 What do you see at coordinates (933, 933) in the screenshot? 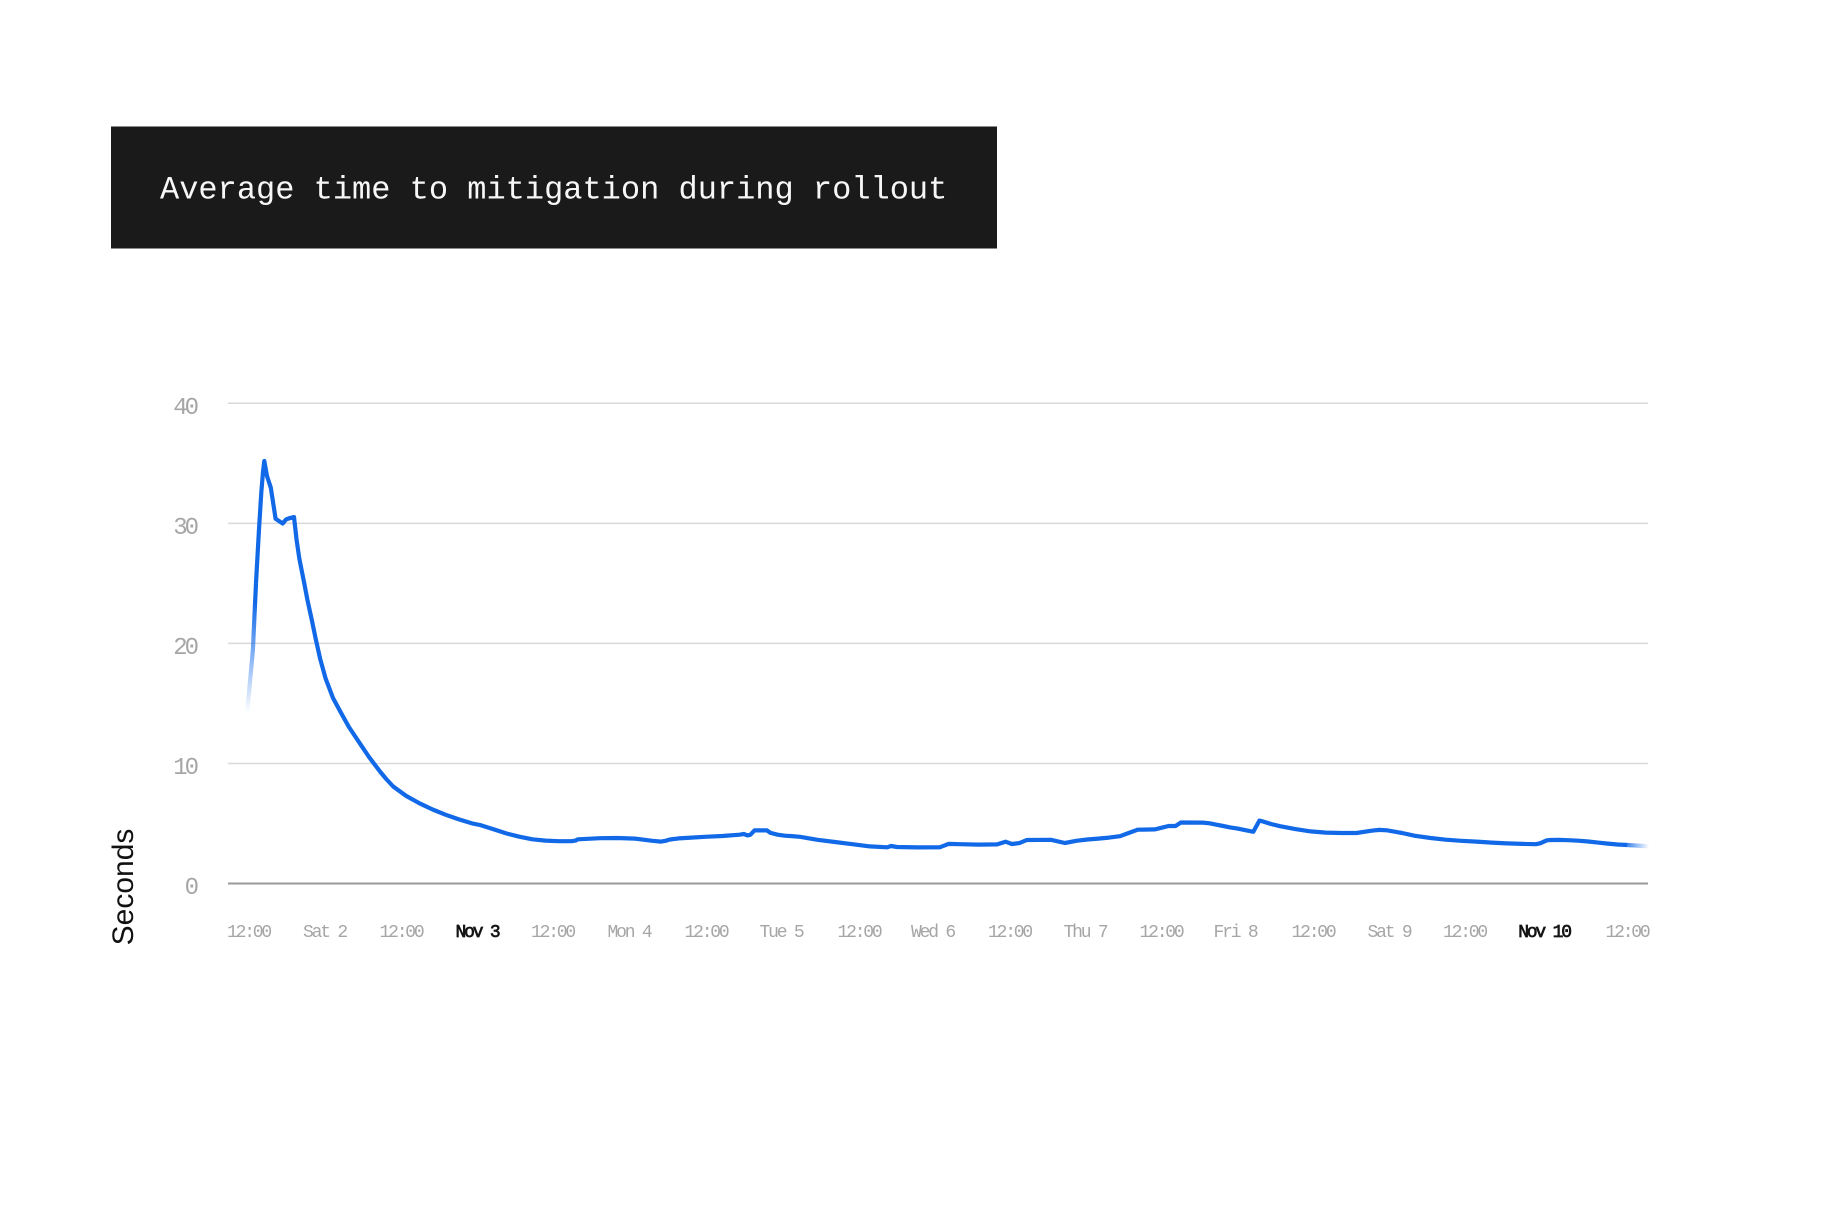
I see `svg-text: Wed 6` at bounding box center [933, 933].